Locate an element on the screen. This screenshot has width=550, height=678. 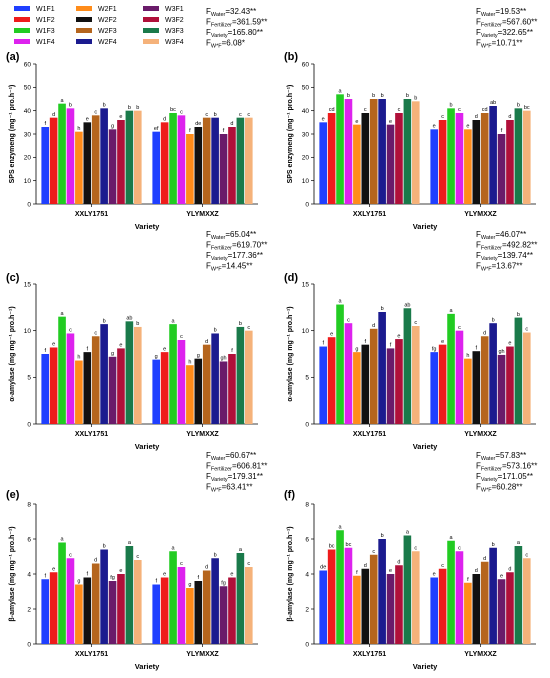
panel-label: (d) is located at coordinates (291, 278).